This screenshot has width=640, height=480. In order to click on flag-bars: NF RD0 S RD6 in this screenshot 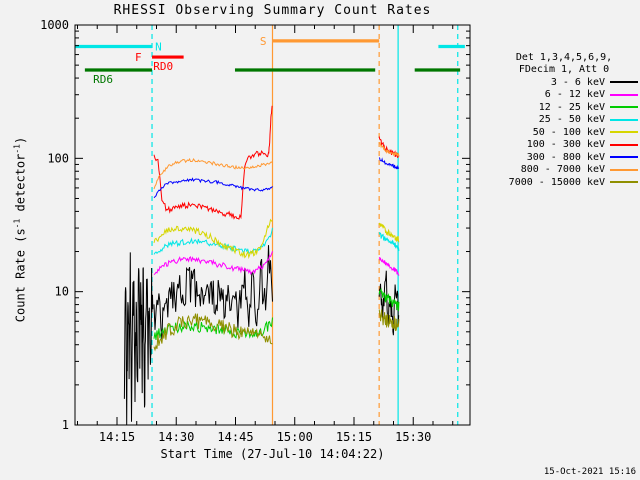, I will do `click(270, 60)`.